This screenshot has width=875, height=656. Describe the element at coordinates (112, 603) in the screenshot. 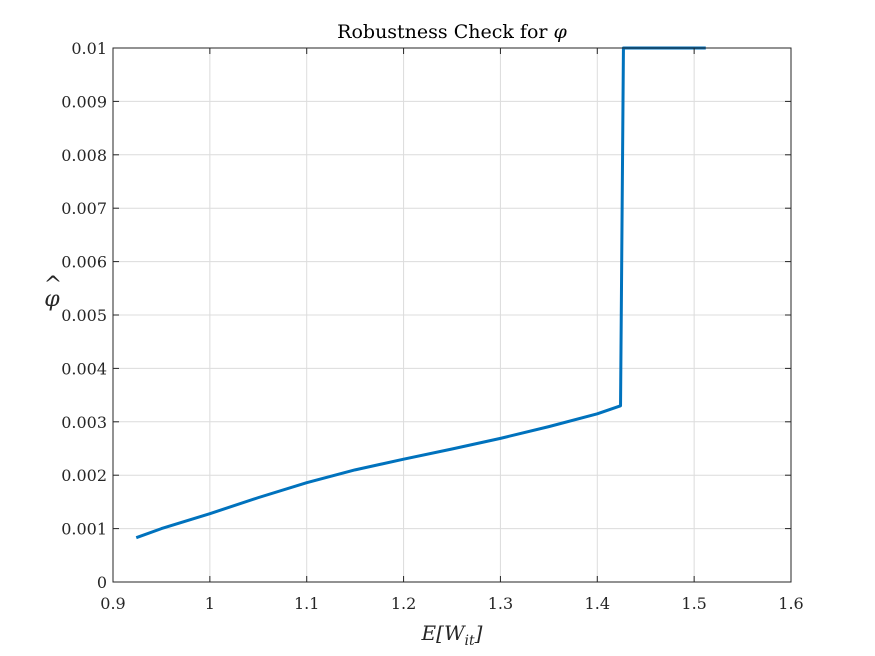

I see `x-tick-label: 0.9` at that location.